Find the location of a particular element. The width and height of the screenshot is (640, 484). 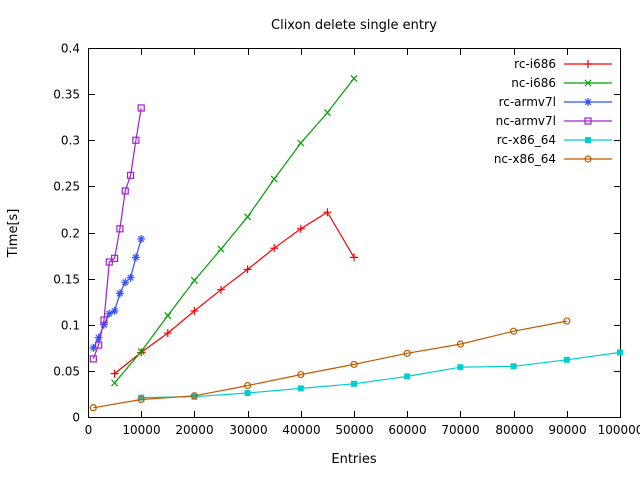

x-tick-label: 70000 is located at coordinates (460, 430).